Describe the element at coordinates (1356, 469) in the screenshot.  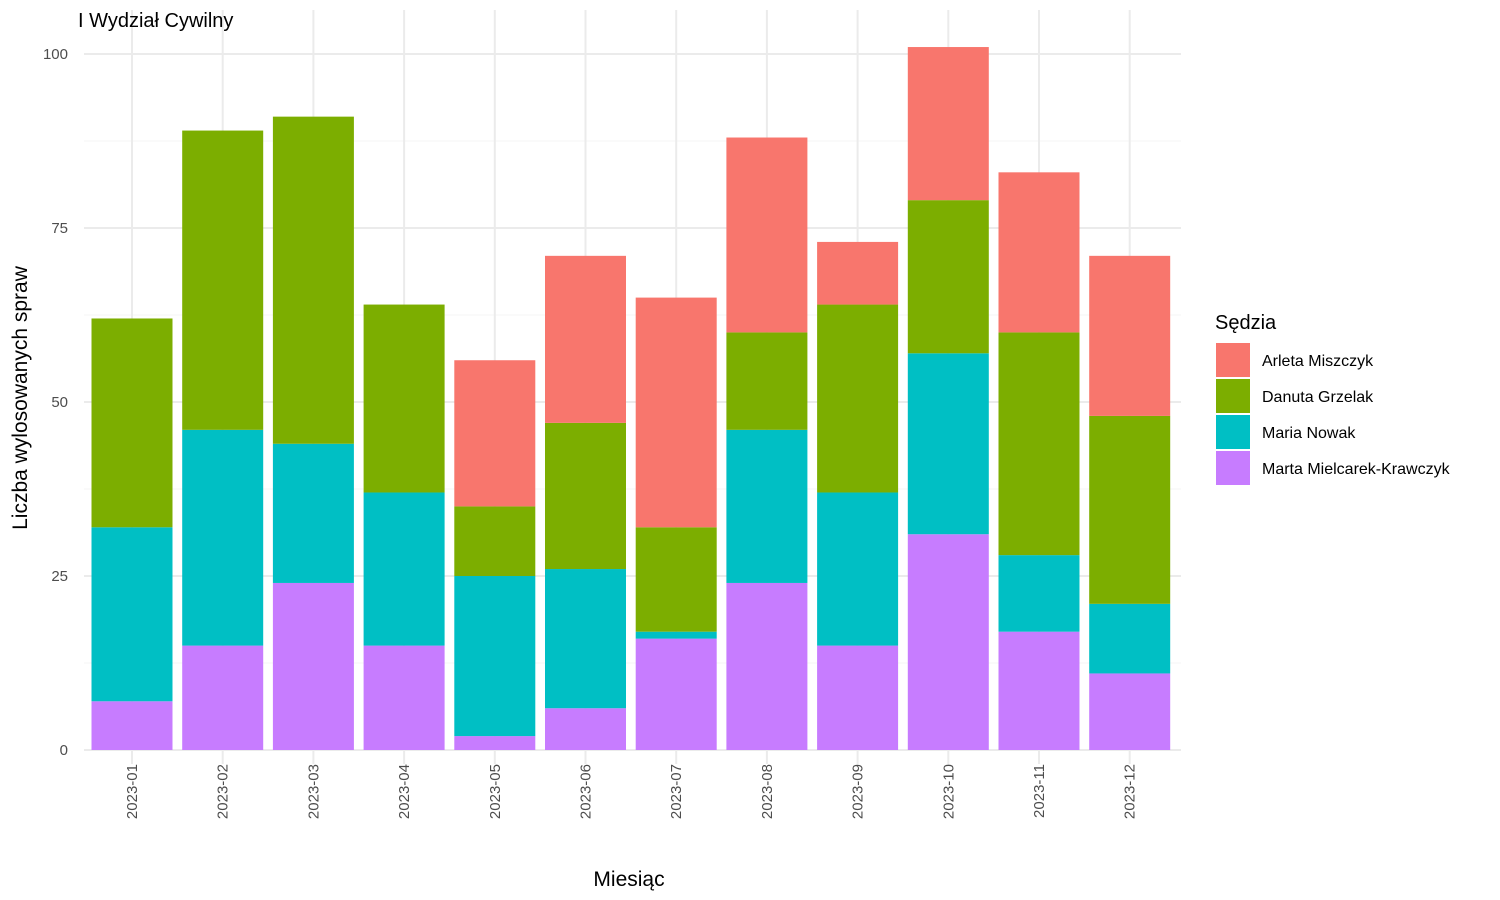
I see `legend-label: Marta Mielcarek-Krawczyk` at that location.